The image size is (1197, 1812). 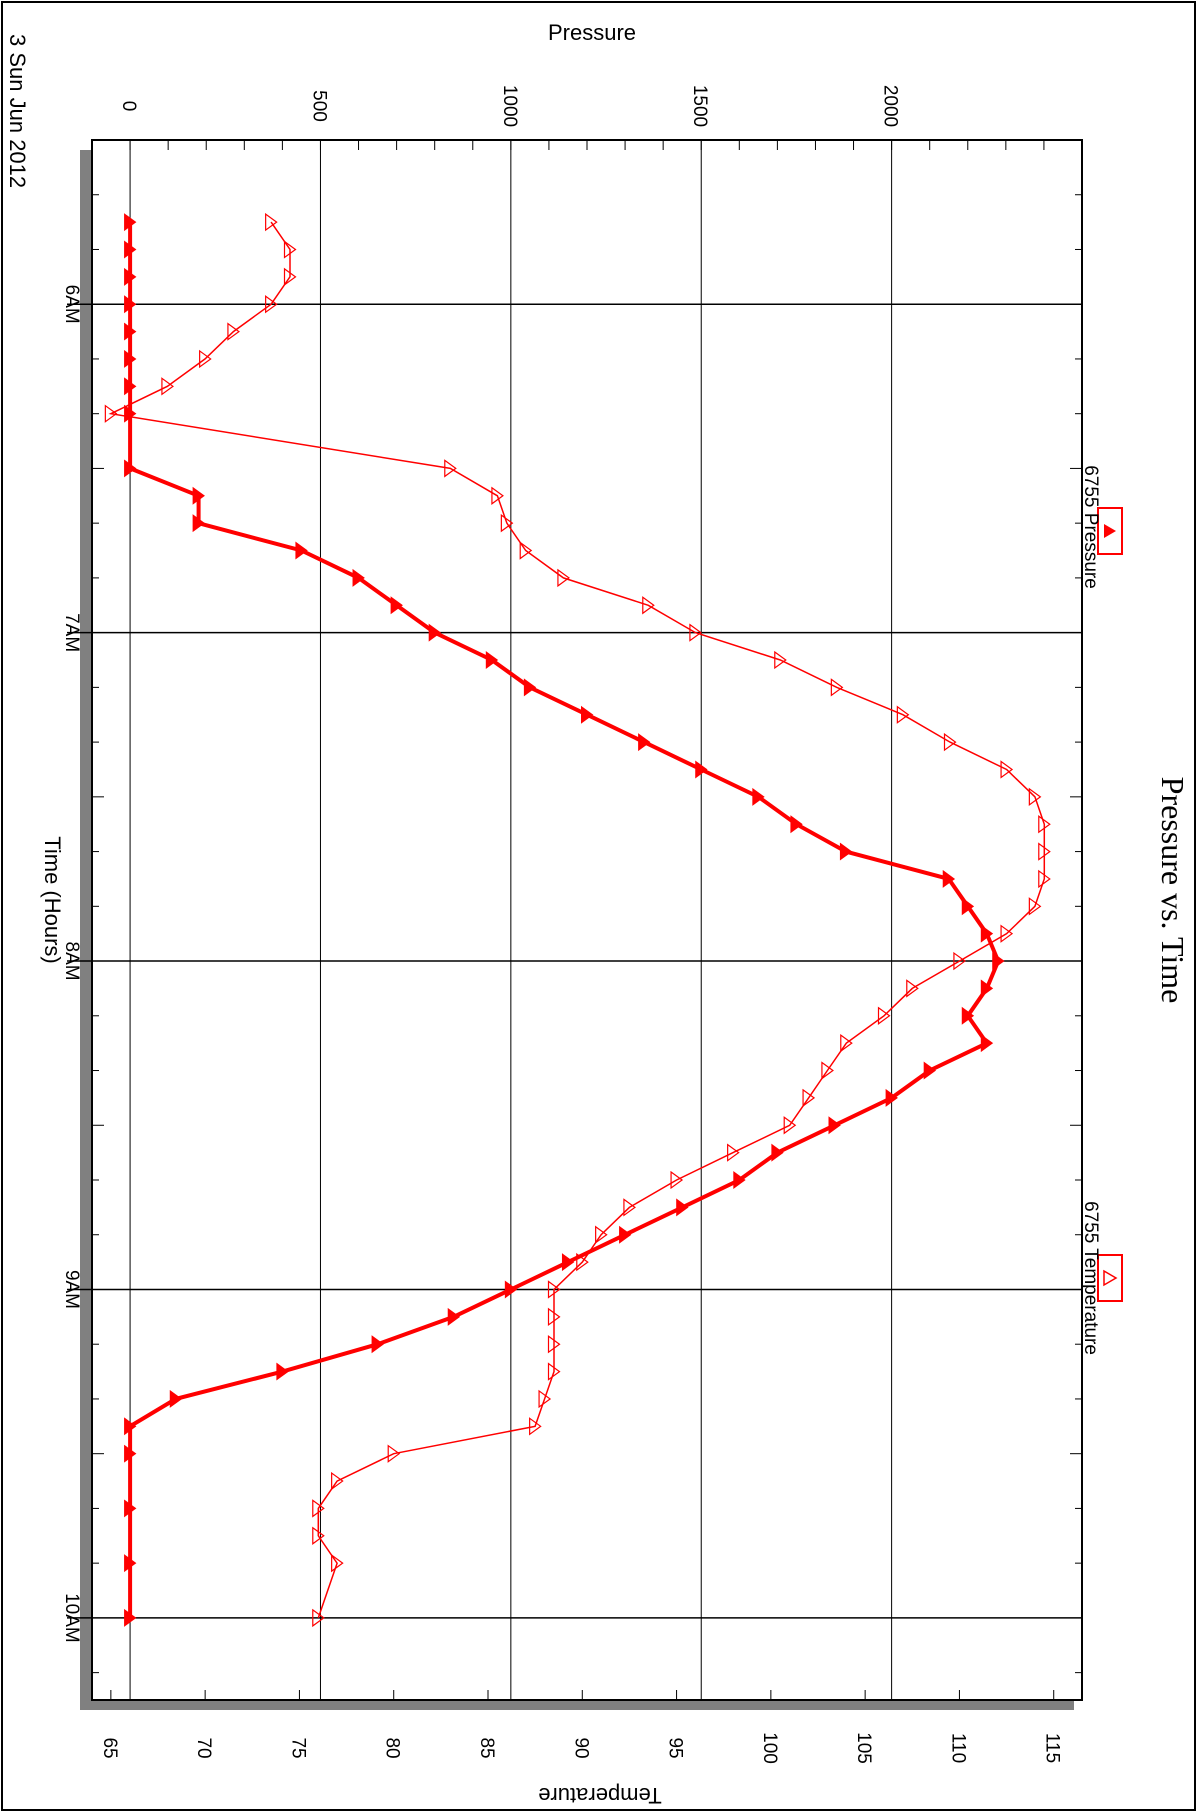 What do you see at coordinates (1090, 1278) in the screenshot?
I see `legend-label-temperature: 6755 Temperature` at bounding box center [1090, 1278].